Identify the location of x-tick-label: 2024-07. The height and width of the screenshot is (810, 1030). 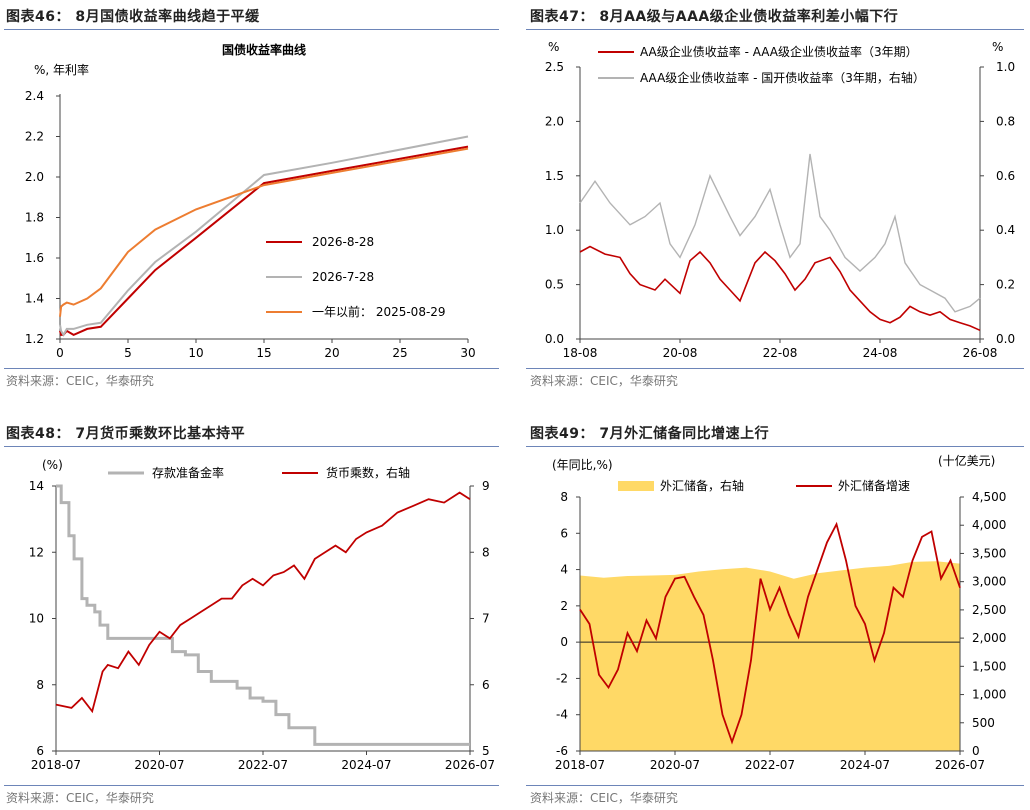
(366, 765).